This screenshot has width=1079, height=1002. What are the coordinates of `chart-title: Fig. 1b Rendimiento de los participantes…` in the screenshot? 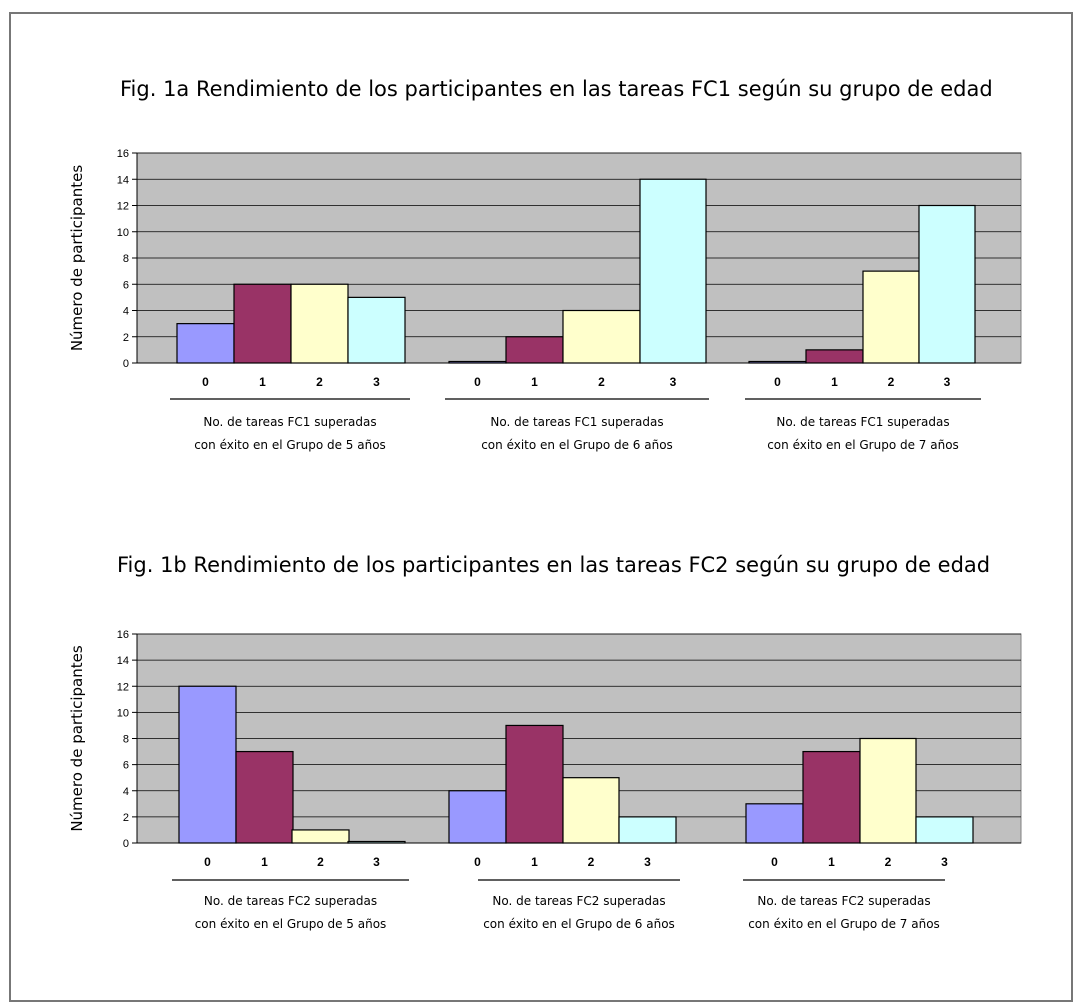 It's located at (553, 565).